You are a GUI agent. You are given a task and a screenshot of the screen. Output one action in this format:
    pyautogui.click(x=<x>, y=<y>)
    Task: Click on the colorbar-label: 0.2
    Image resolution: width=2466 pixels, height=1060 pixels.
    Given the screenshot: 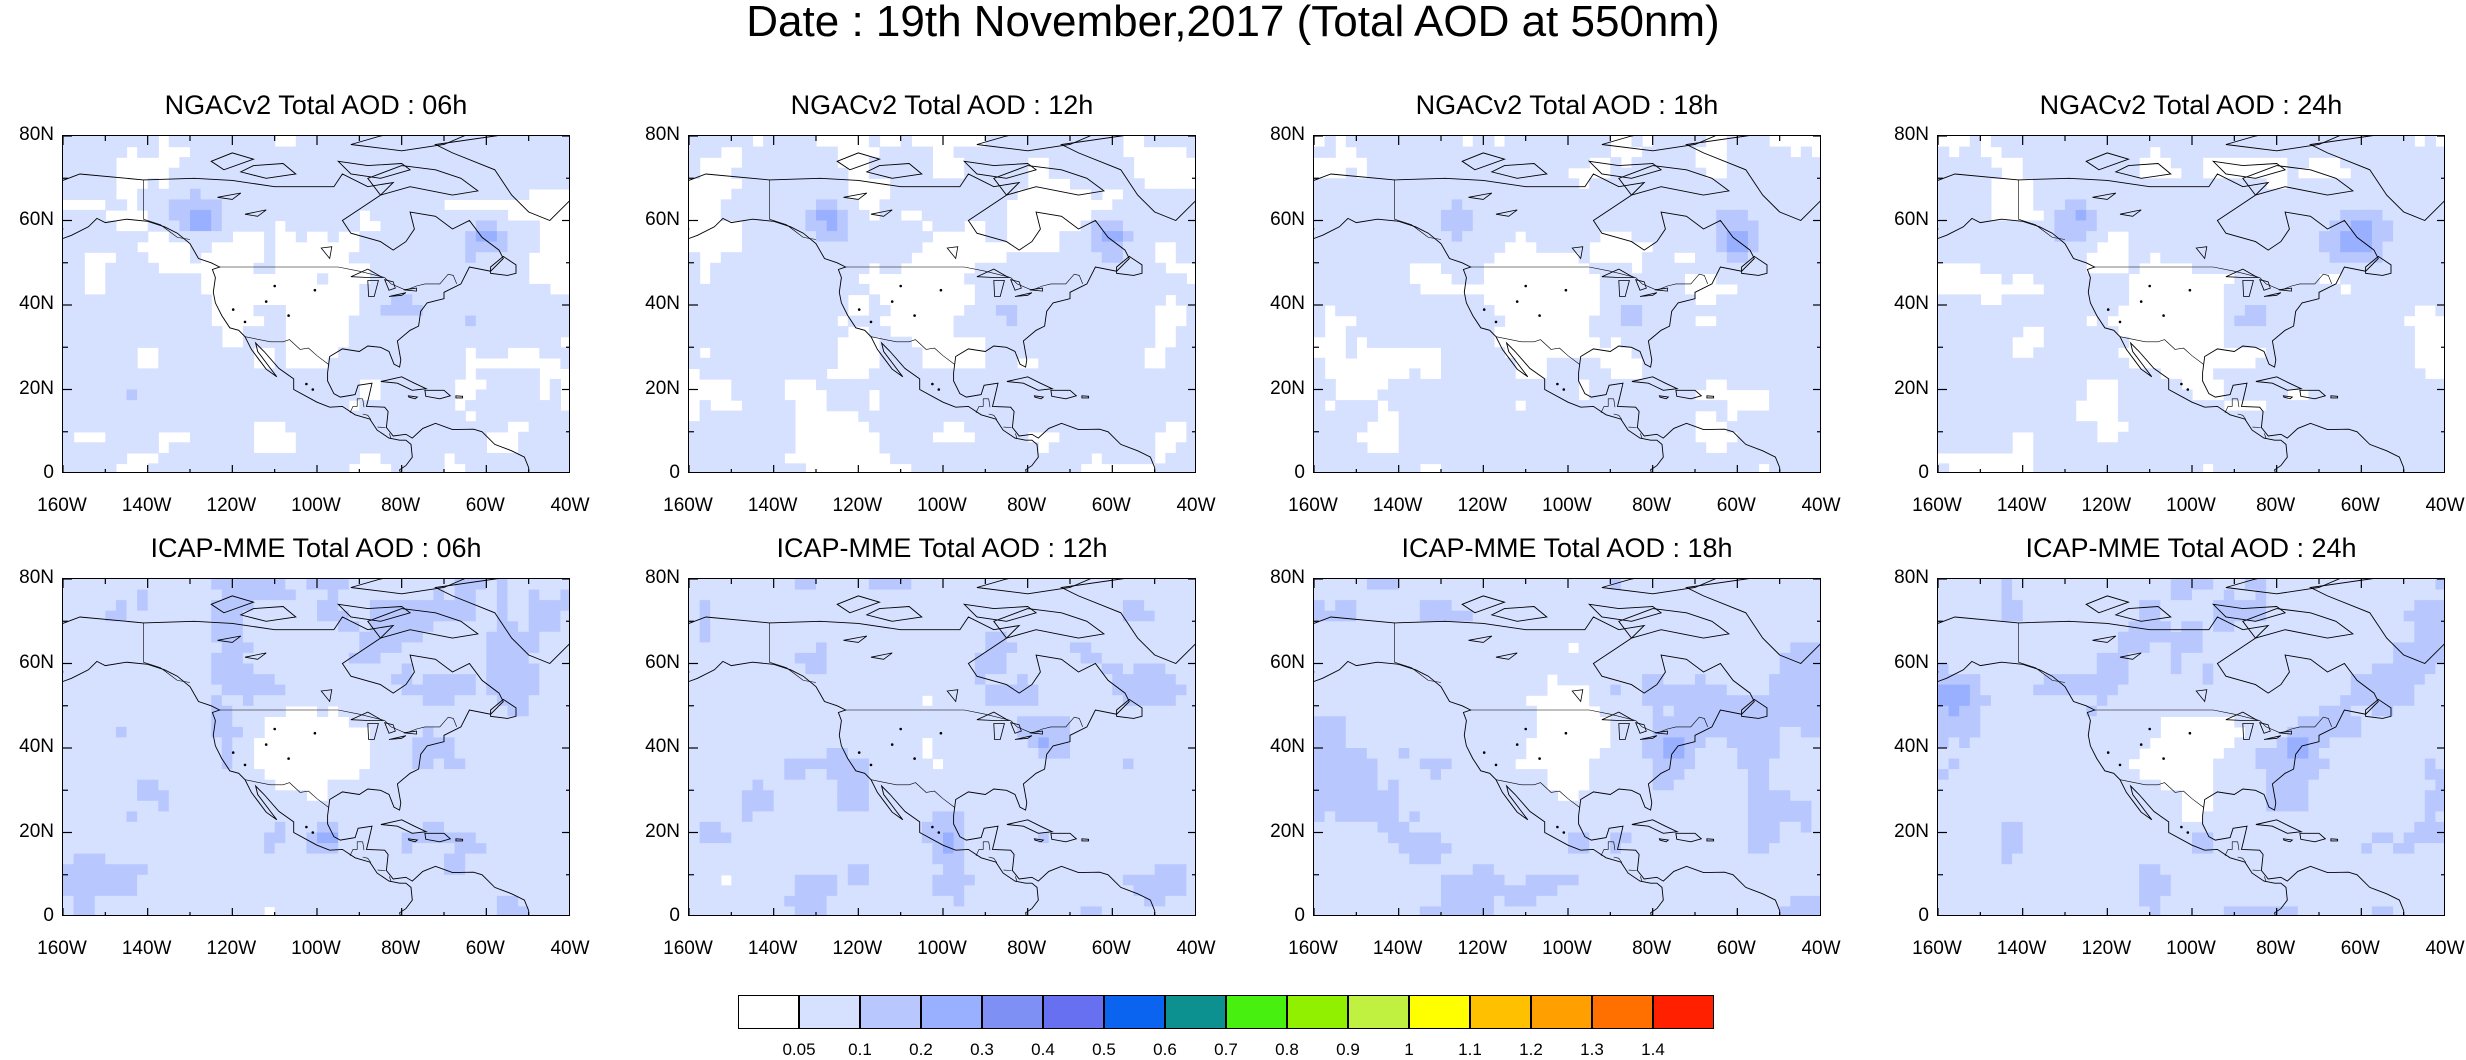 What is the action you would take?
    pyautogui.click(x=921, y=1050)
    